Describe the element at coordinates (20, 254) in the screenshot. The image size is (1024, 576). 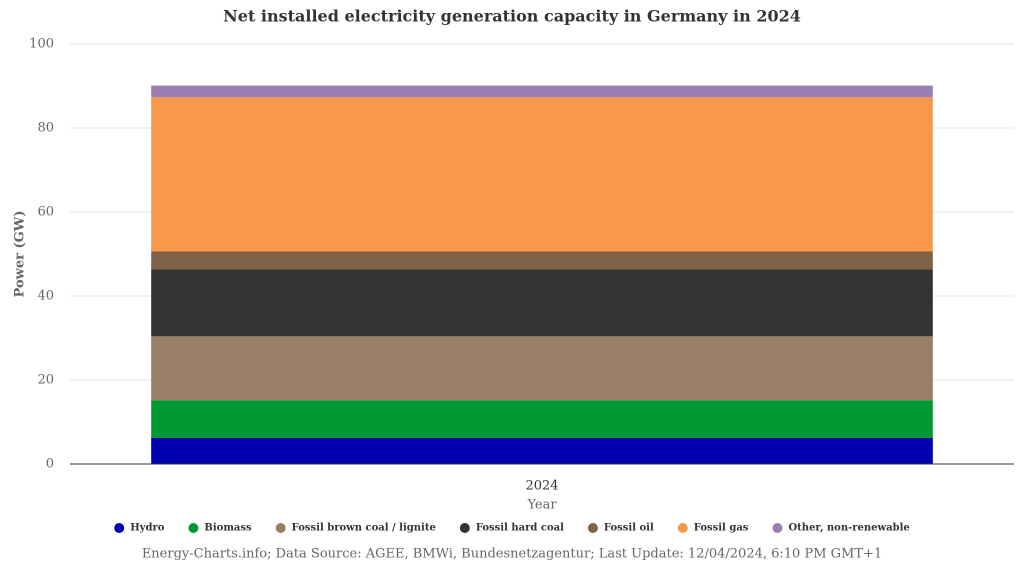
I see `y-axis-label: Power (GW)` at that location.